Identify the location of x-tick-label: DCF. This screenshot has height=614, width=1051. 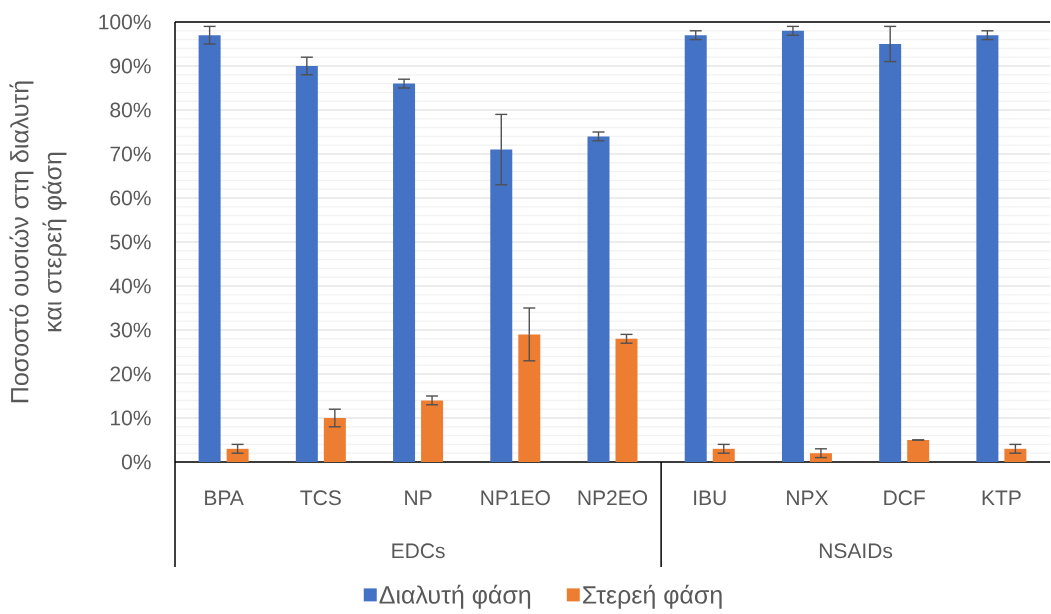
(904, 498).